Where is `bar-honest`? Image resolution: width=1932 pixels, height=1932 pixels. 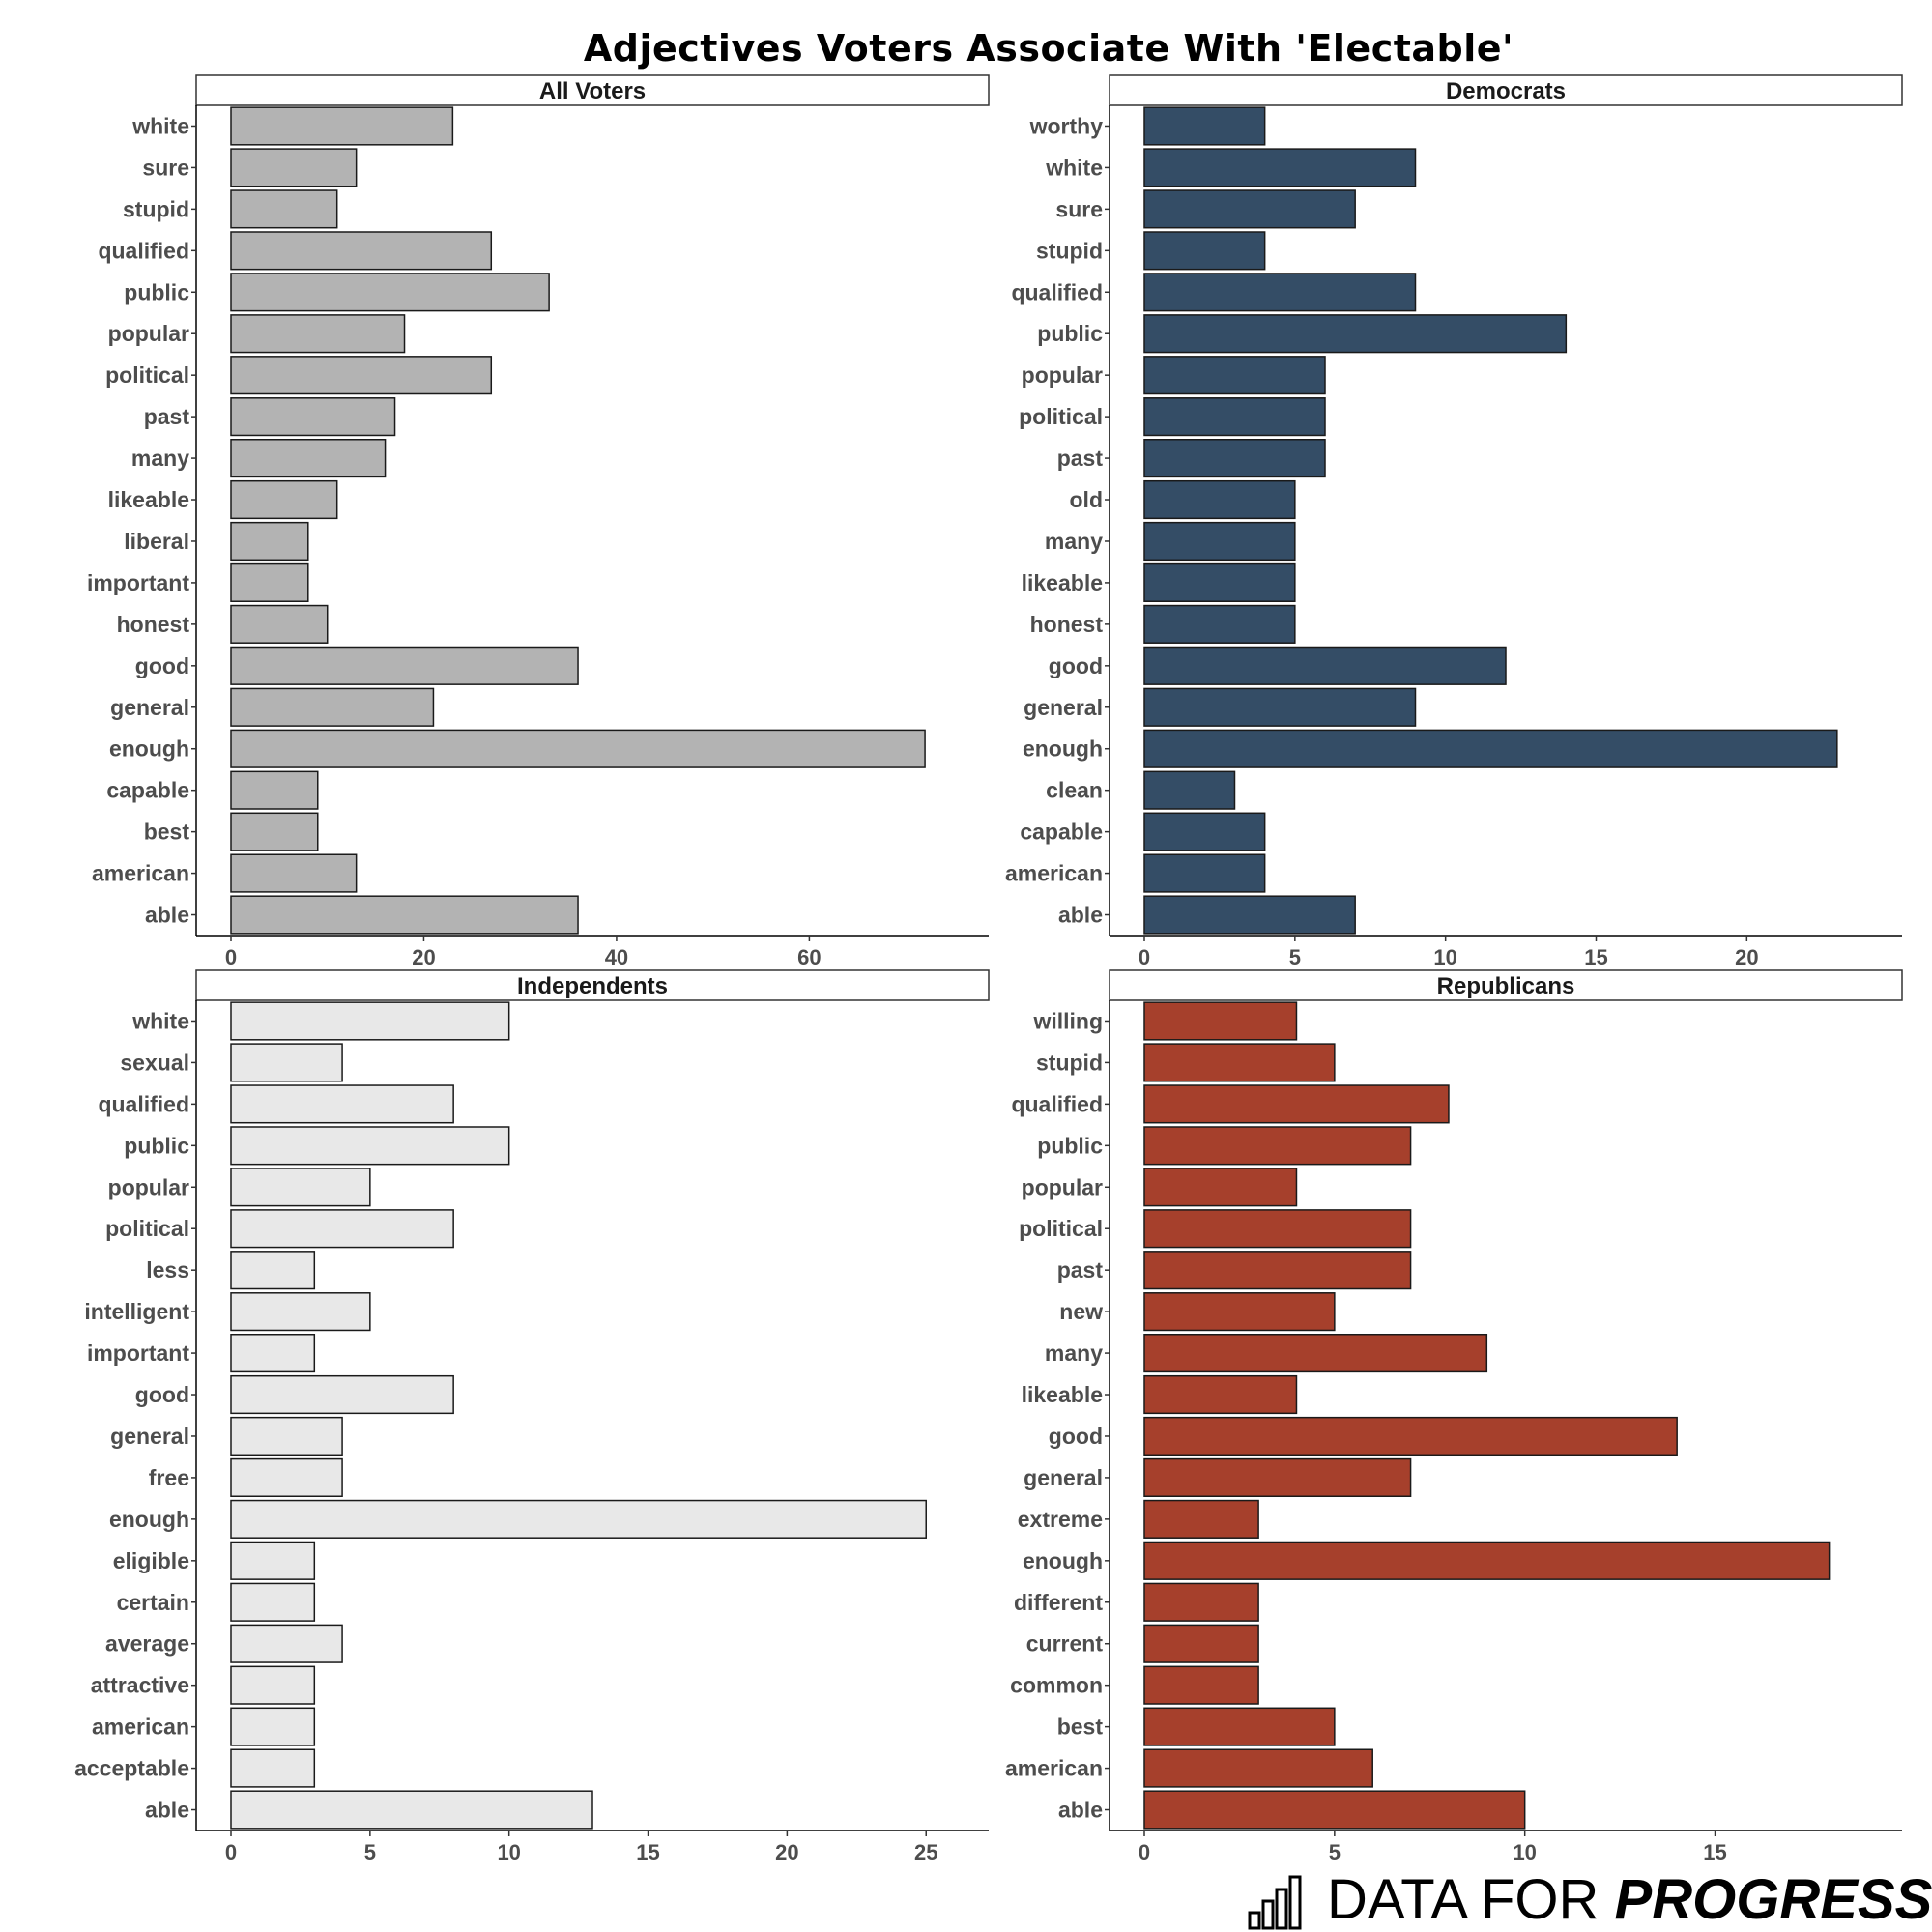
bar-honest is located at coordinates (279, 624).